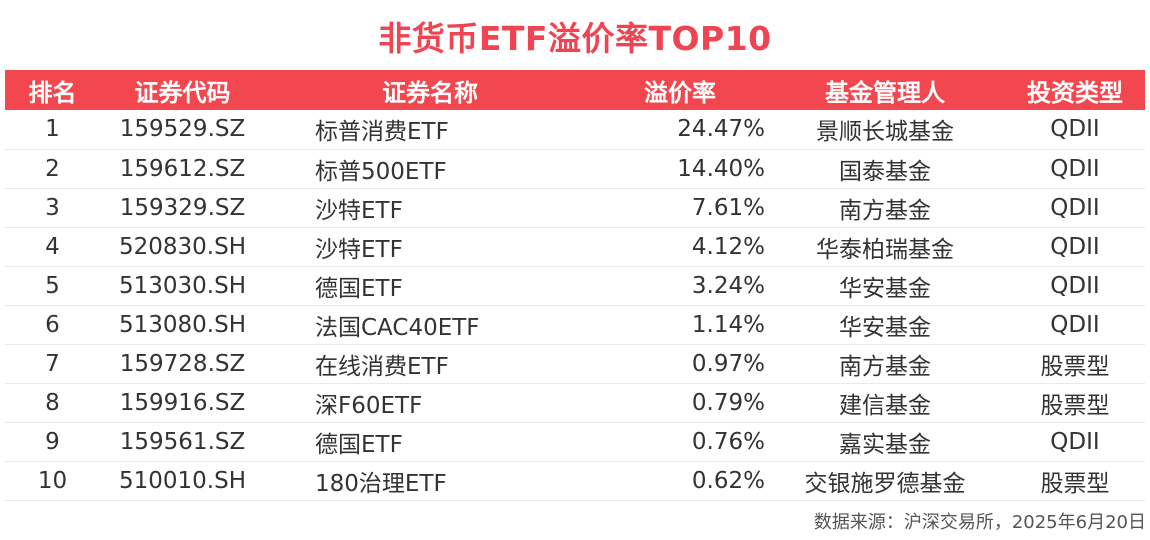  I want to click on cell-code: 513030.SH, so click(182, 286).